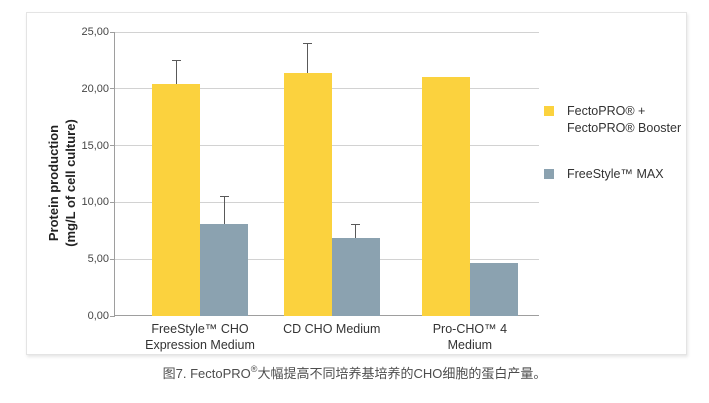 The height and width of the screenshot is (403, 709). Describe the element at coordinates (98, 316) in the screenshot. I see `y-tick-label: 0,00` at that location.